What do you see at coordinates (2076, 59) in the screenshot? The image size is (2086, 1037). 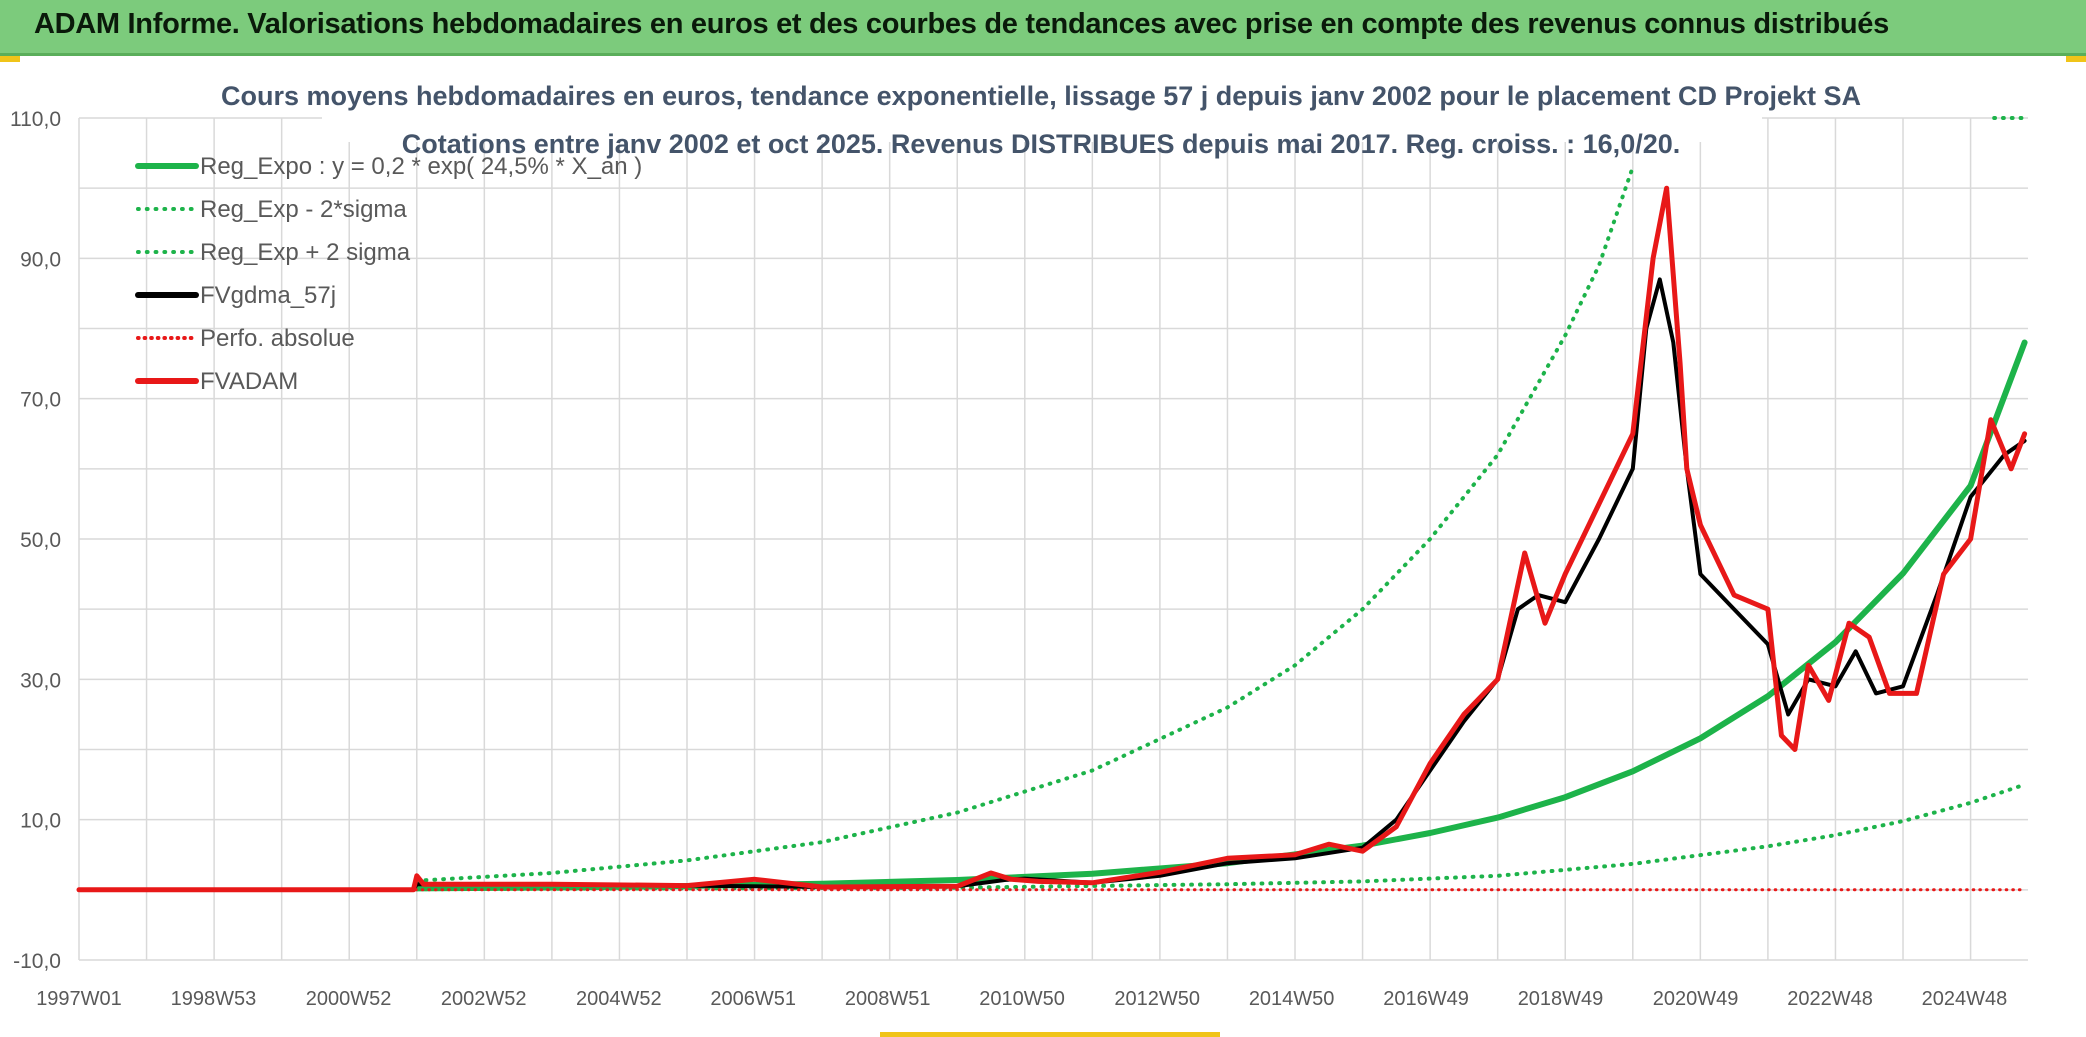 I see `corner-mark-right` at bounding box center [2076, 59].